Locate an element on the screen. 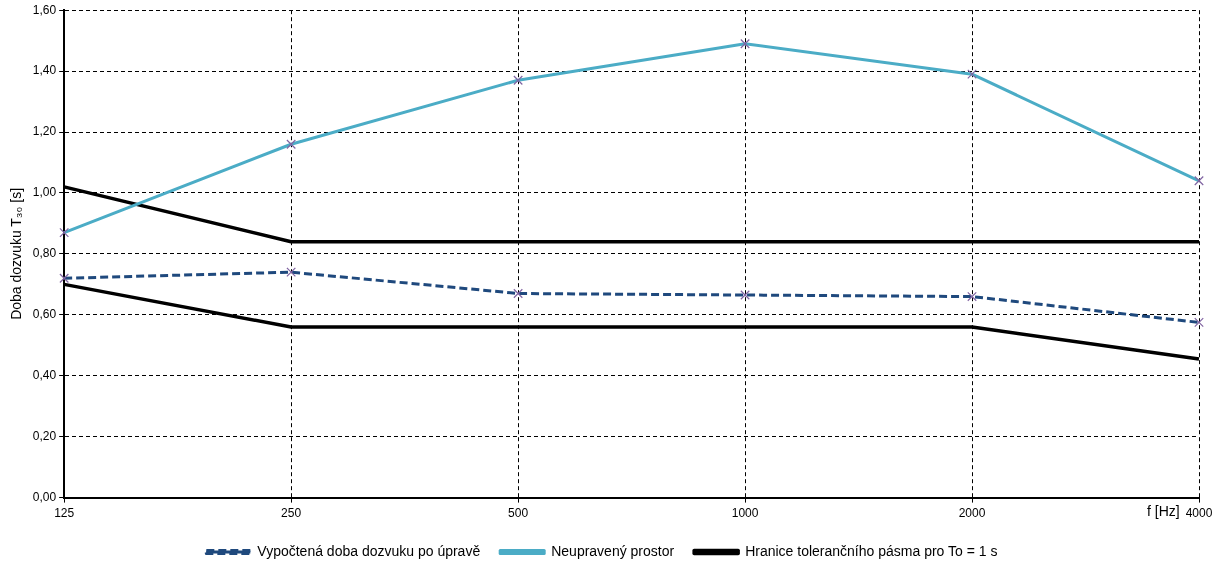  y-tick-label: 0,20 is located at coordinates (44, 435).